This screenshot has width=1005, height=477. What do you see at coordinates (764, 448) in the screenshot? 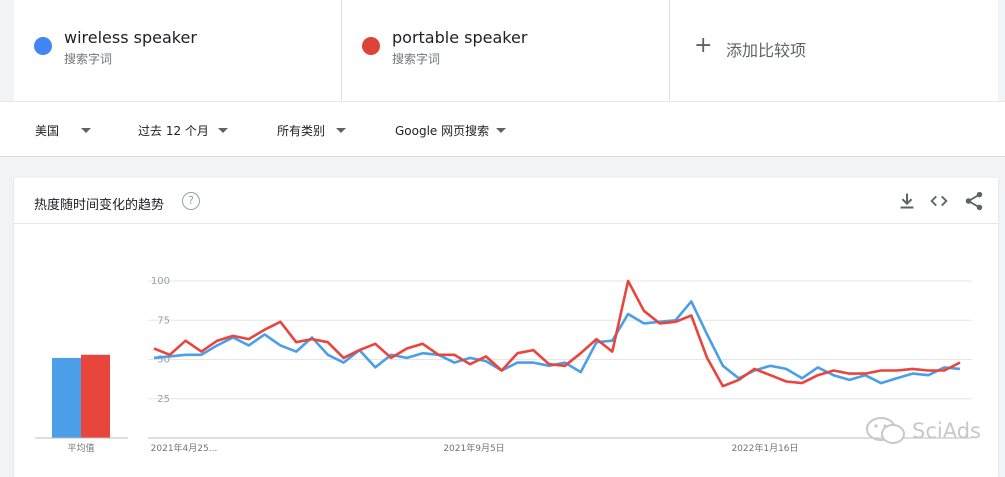
I see `x-tick-label: 2022年1月16日` at bounding box center [764, 448].